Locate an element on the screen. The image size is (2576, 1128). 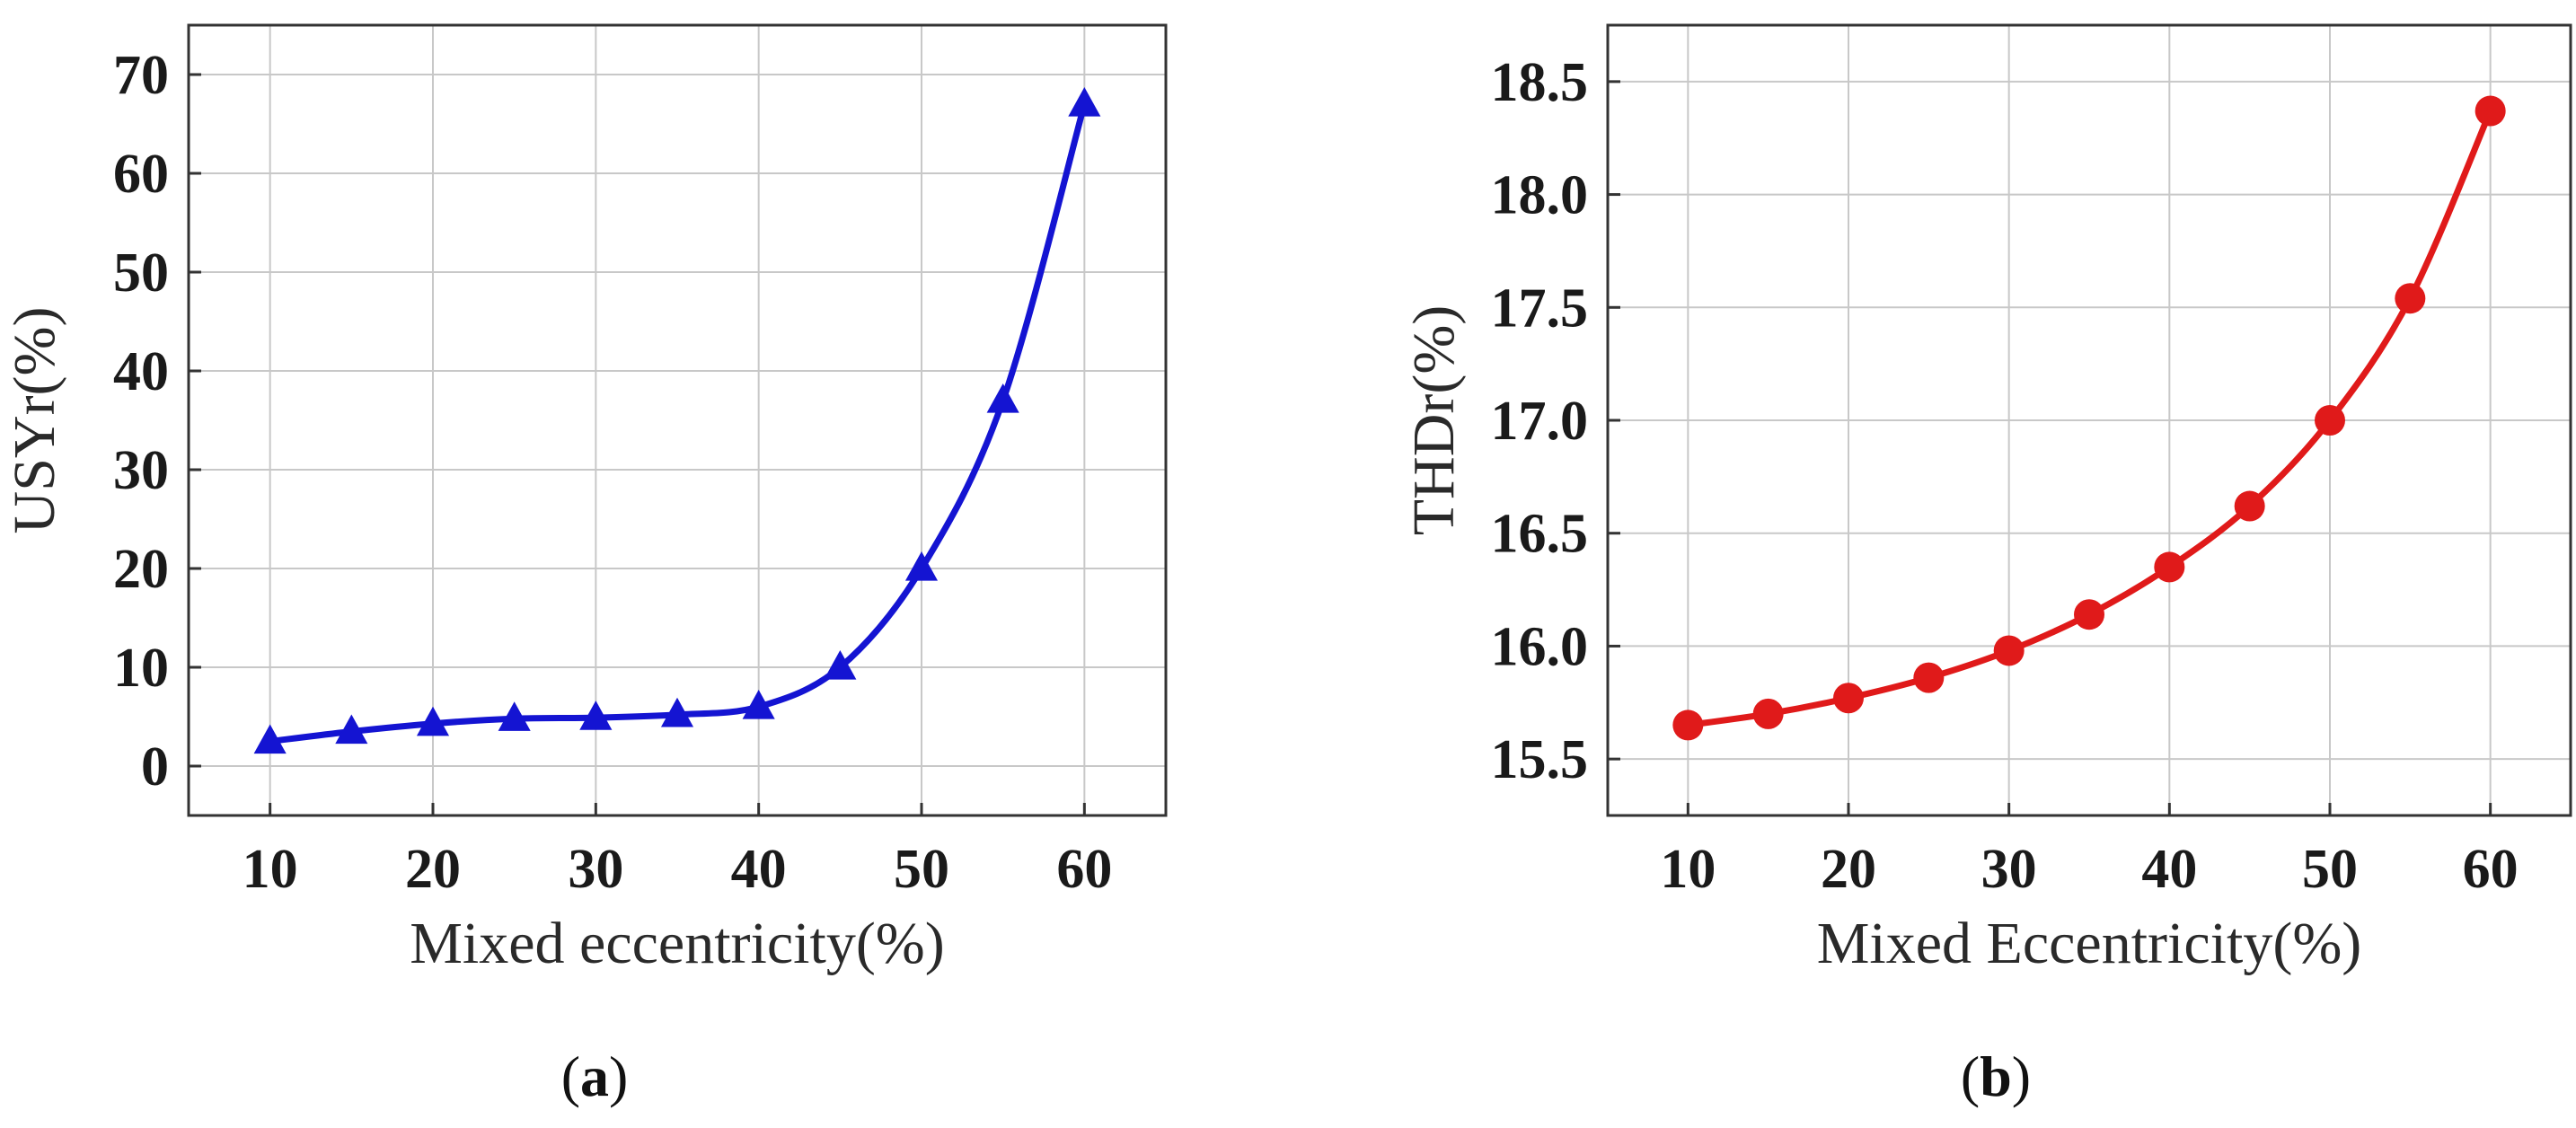
y-tick-label: 18.0 is located at coordinates (1540, 195).